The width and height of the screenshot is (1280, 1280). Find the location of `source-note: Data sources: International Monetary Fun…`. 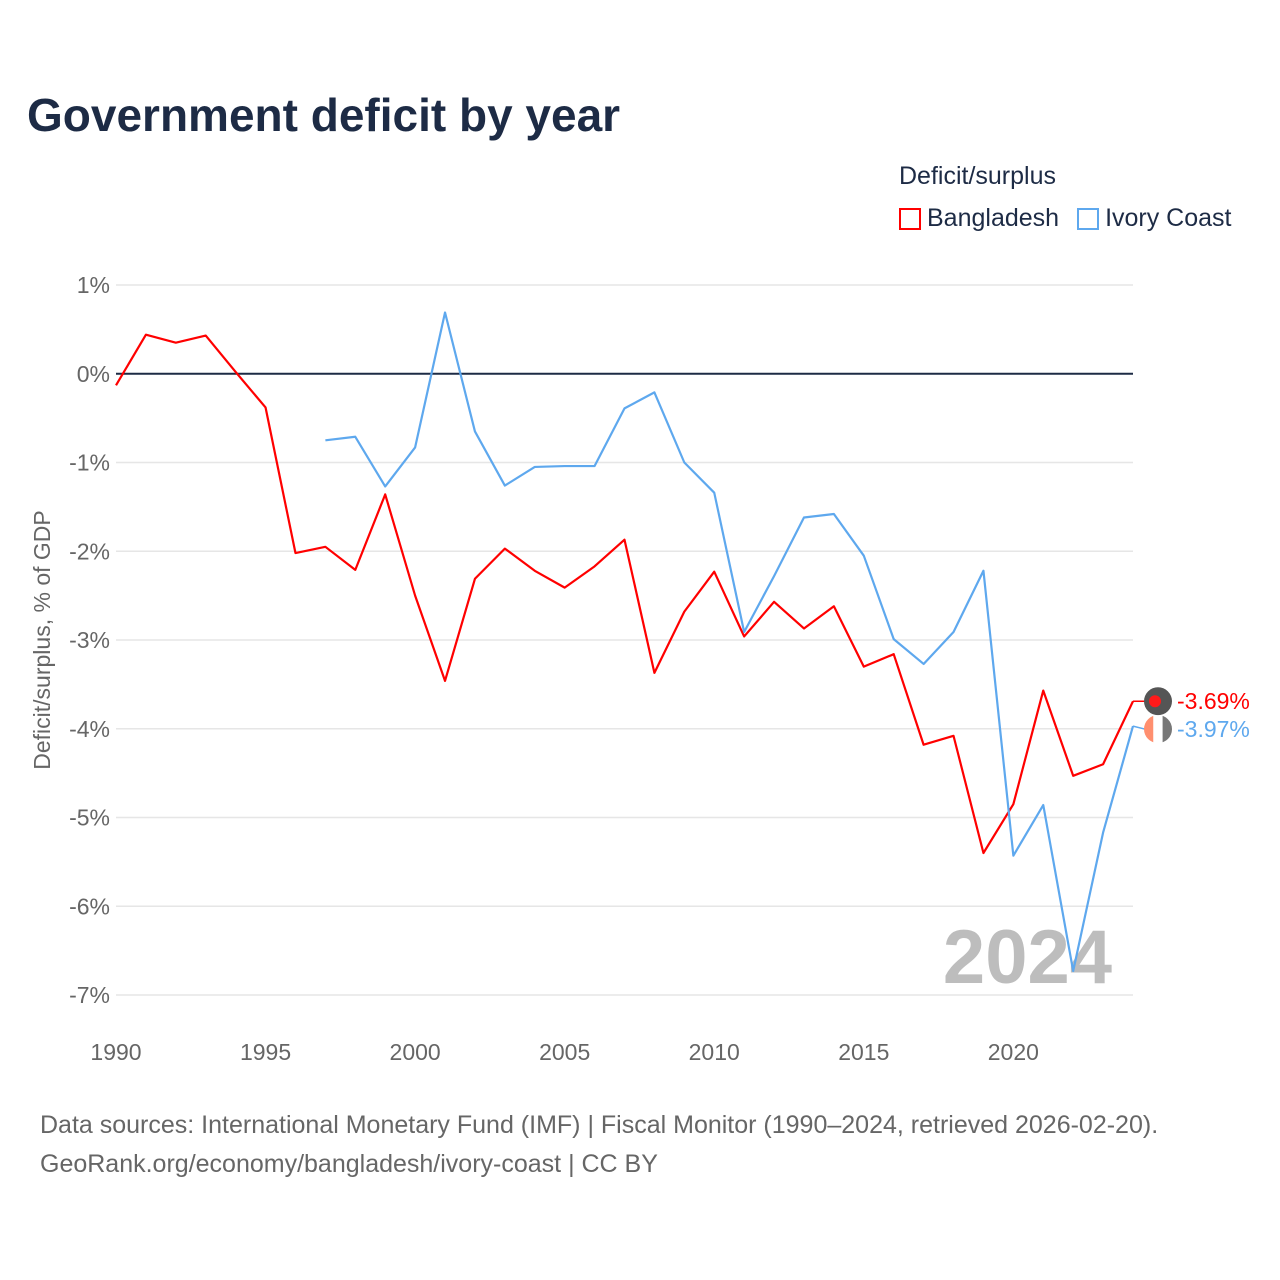

source-note: Data sources: International Monetary Fun… is located at coordinates (599, 1145).